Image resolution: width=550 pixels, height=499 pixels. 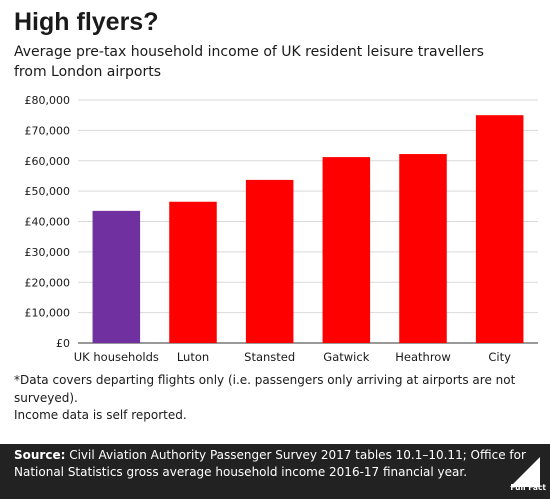 I want to click on y-tick-label: £50,000, so click(x=48, y=191).